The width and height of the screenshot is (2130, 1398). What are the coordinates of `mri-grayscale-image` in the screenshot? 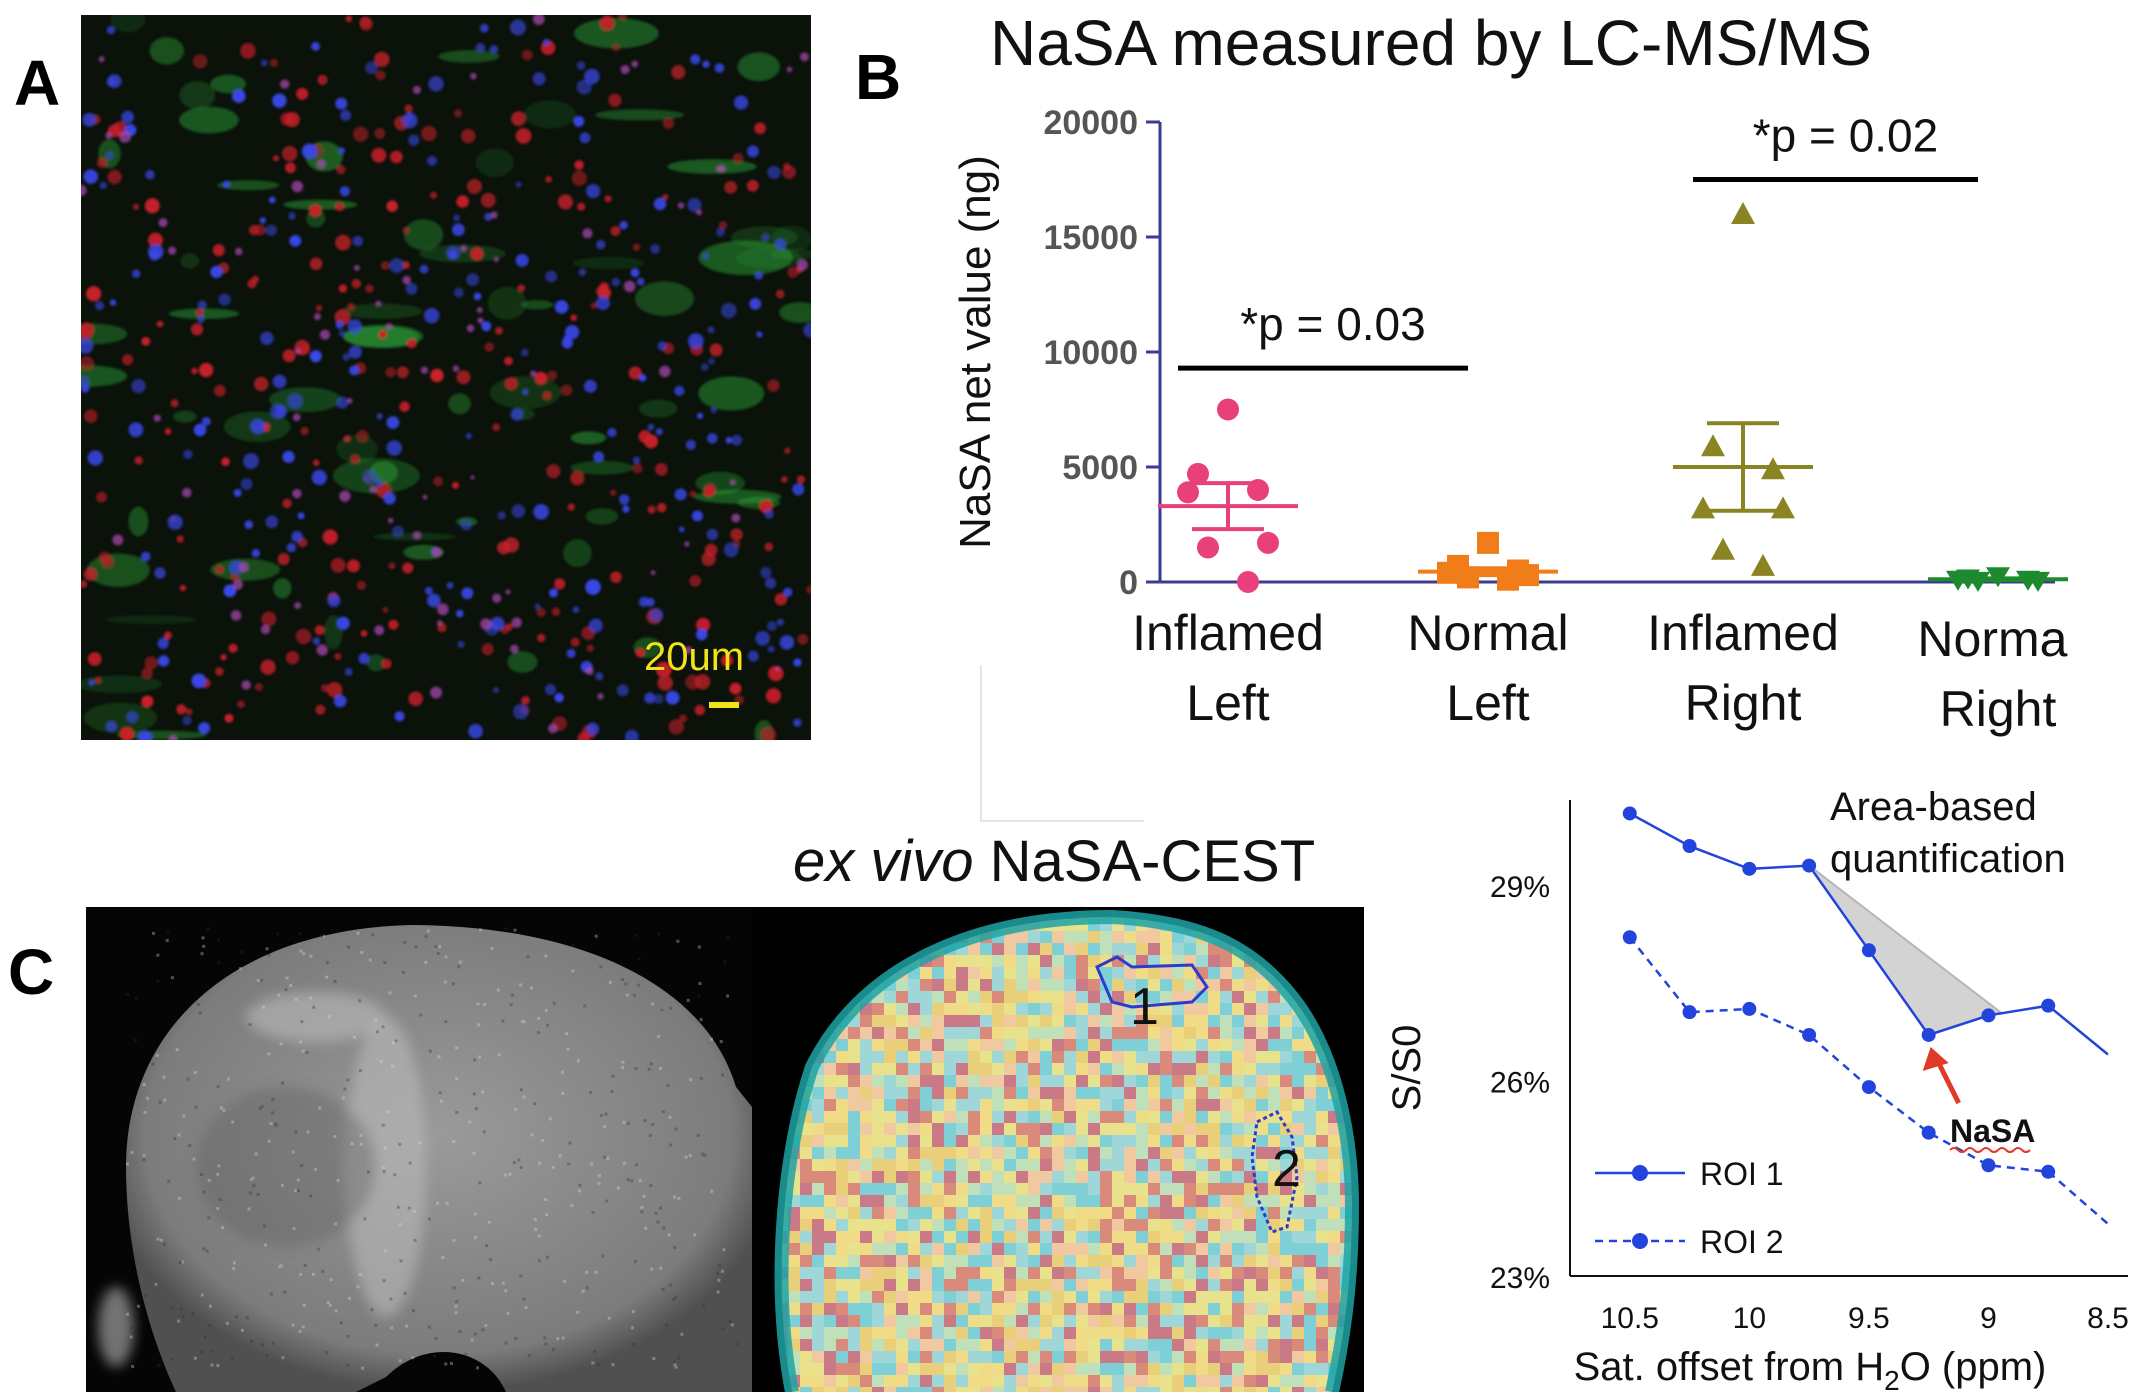 It's located at (419, 1149).